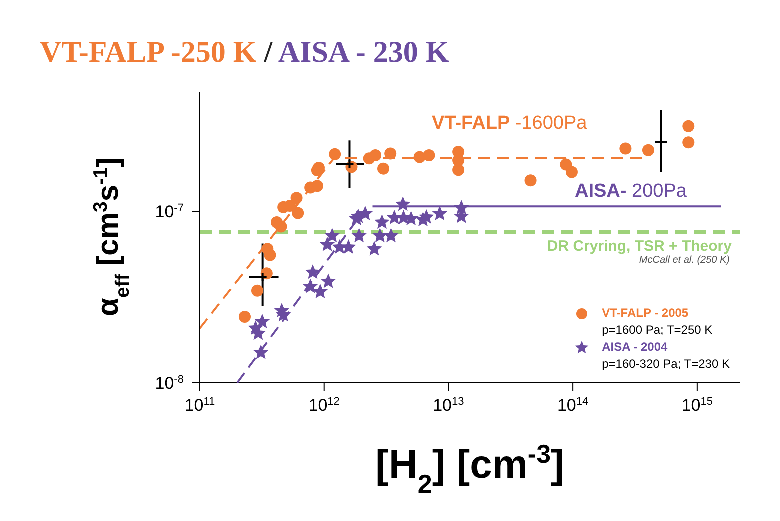  I want to click on x-tick-label: 10$^{11}$, so click(200, 405).